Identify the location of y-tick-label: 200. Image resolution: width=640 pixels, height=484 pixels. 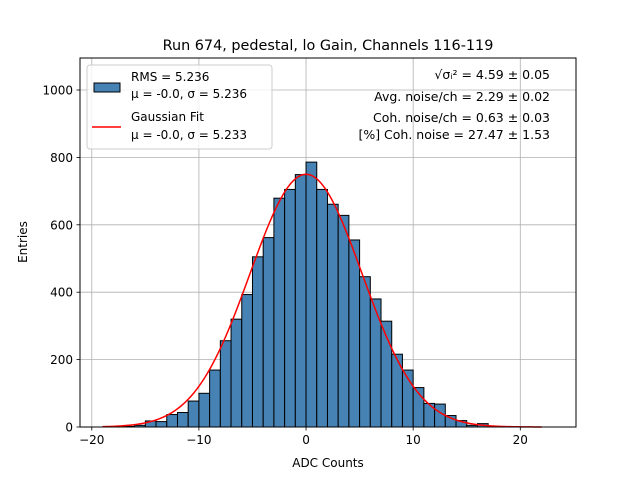
(61, 360).